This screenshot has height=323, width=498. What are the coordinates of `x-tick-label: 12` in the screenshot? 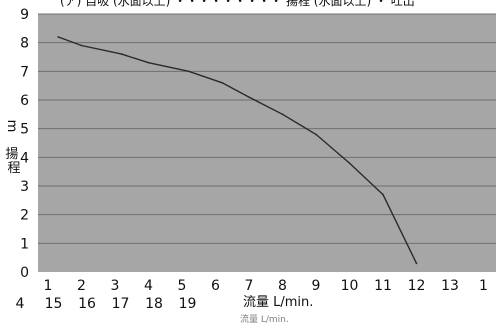 It's located at (417, 286).